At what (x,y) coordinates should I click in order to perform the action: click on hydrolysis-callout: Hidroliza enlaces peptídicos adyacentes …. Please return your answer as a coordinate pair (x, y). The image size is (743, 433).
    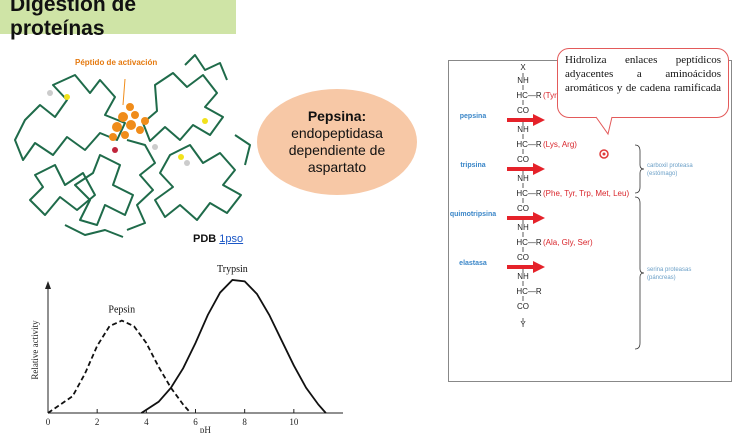
    Looking at the image, I should click on (643, 83).